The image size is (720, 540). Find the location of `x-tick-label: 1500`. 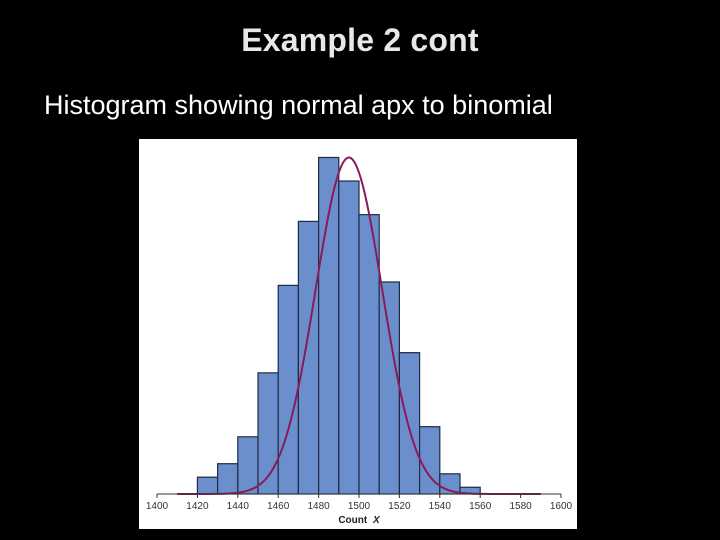

x-tick-label: 1500 is located at coordinates (359, 506).